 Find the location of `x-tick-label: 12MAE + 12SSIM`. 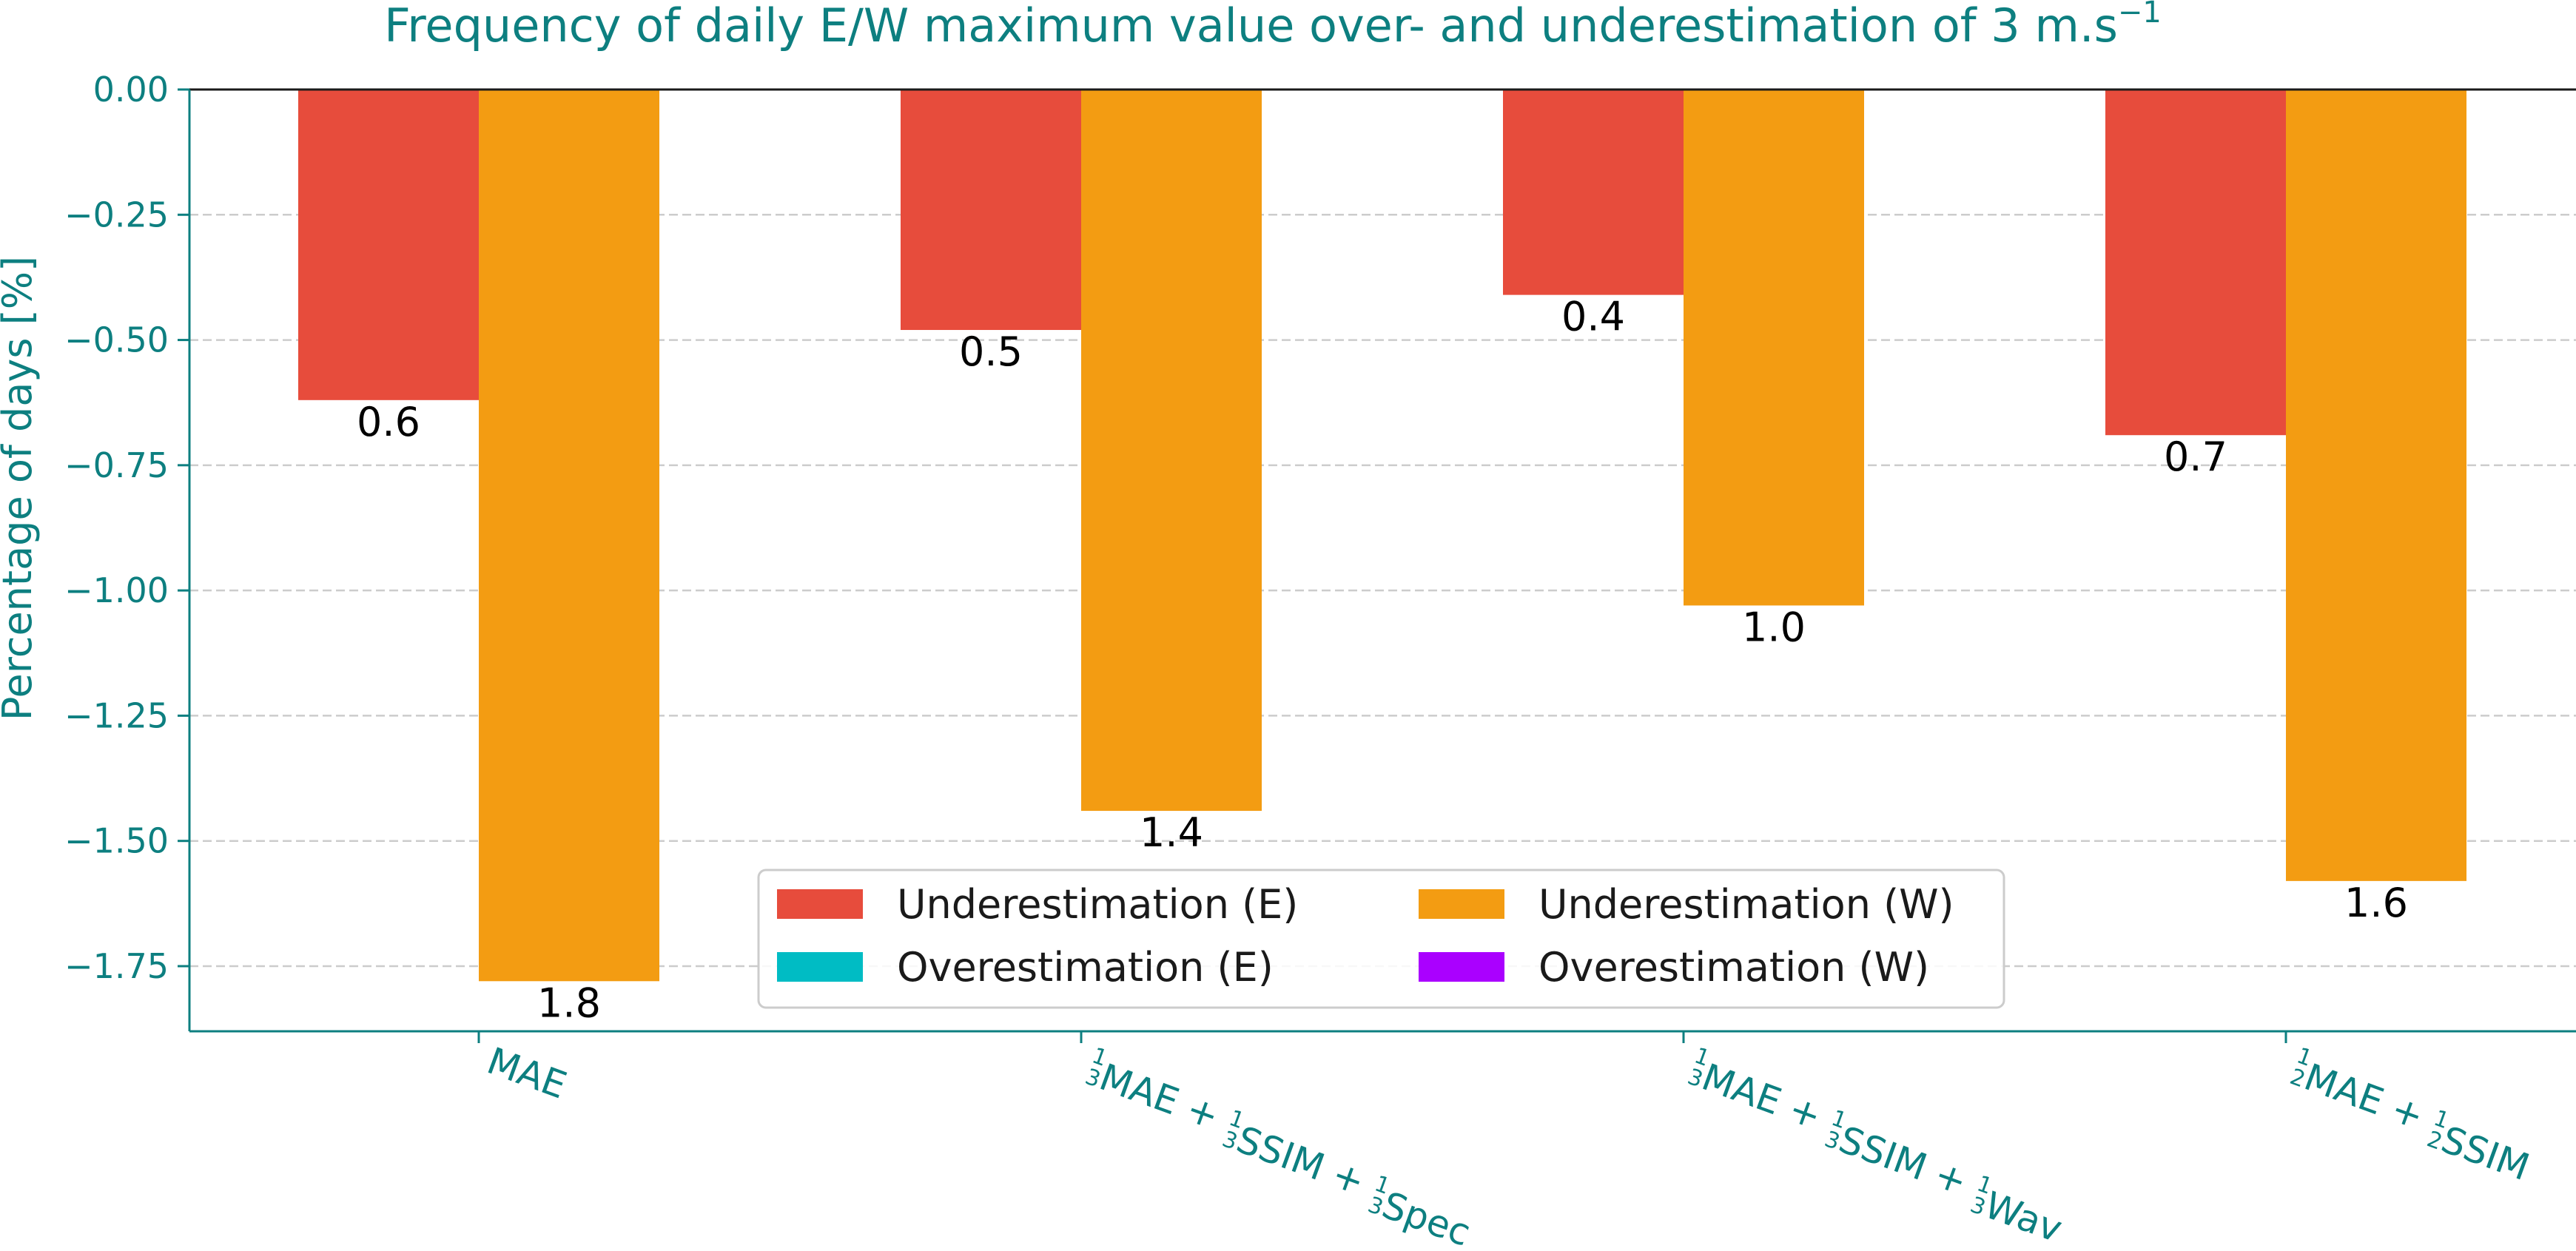

x-tick-label: 12MAE + 12SSIM is located at coordinates (2411, 1115).